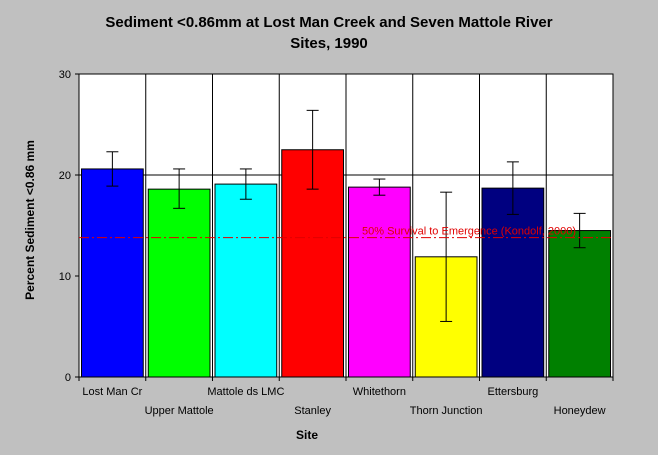 The image size is (658, 455). What do you see at coordinates (312, 411) in the screenshot?
I see `x-tick-label: Stanley` at bounding box center [312, 411].